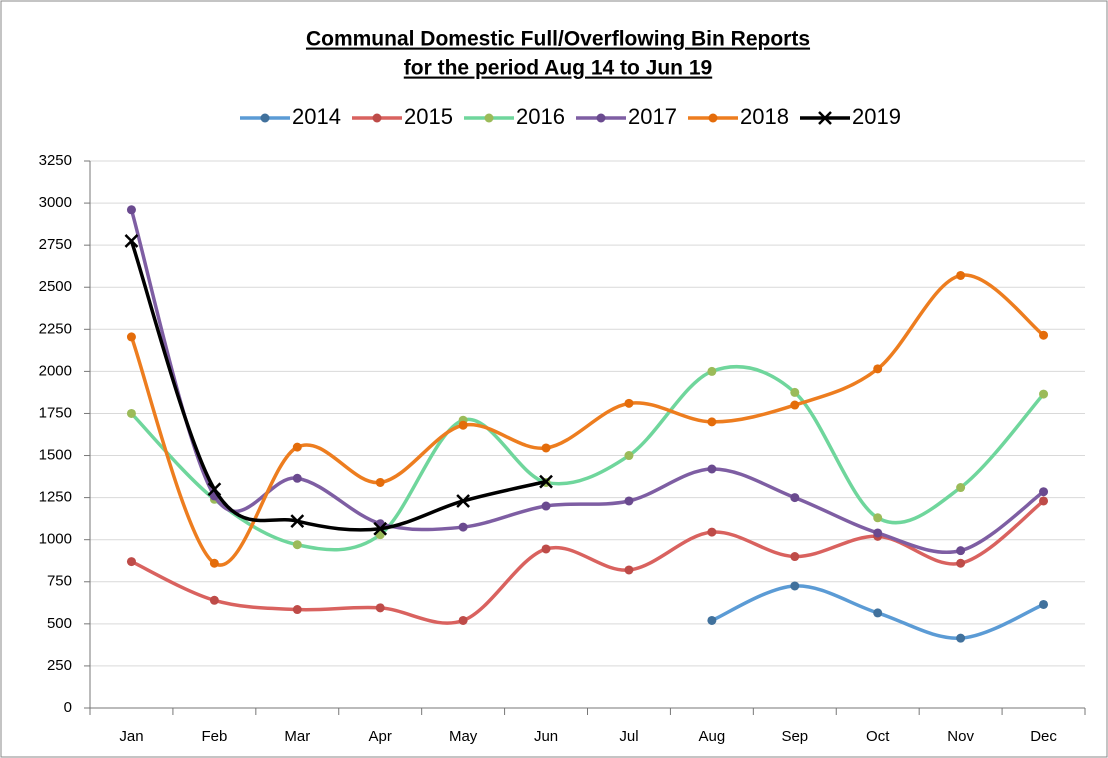 This screenshot has height=758, width=1108. Describe the element at coordinates (876, 116) in the screenshot. I see `legend-label: 2019` at that location.